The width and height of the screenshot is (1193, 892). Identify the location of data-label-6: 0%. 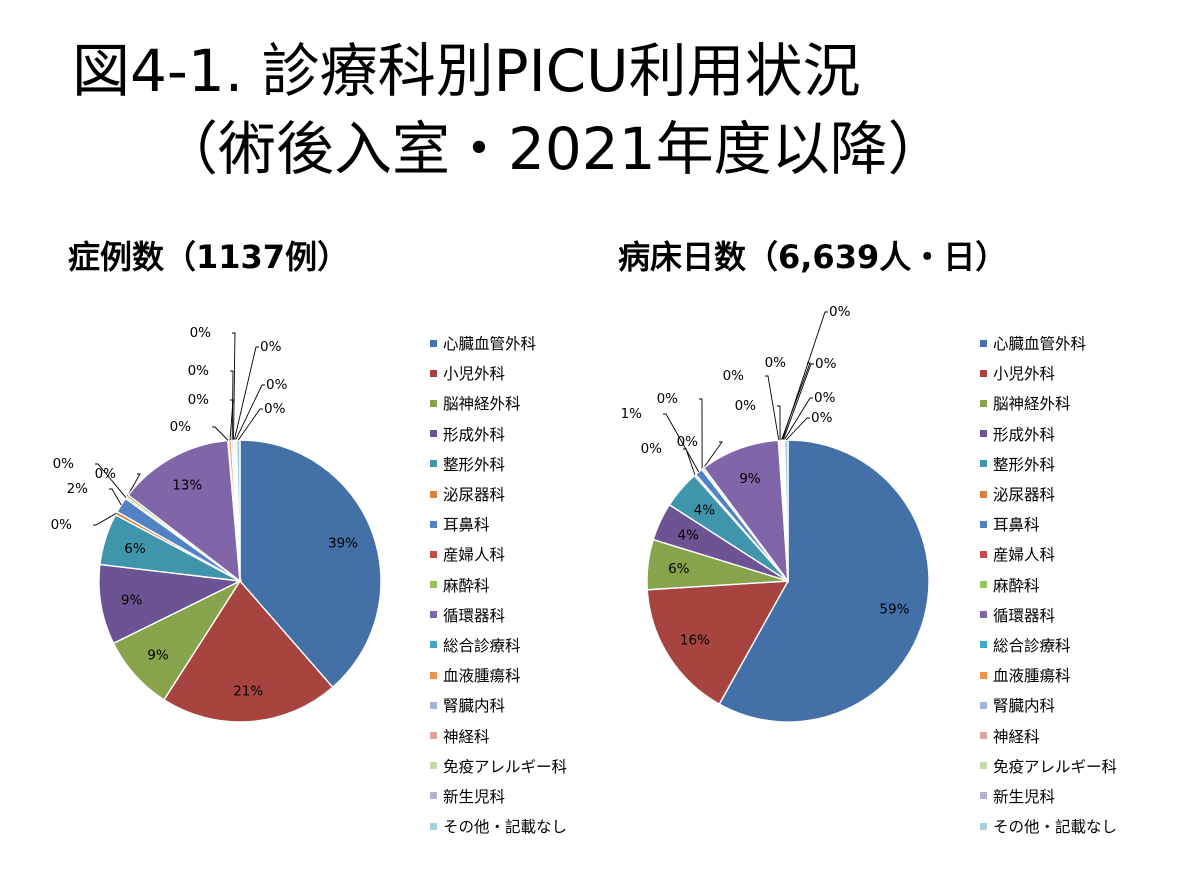
(652, 449).